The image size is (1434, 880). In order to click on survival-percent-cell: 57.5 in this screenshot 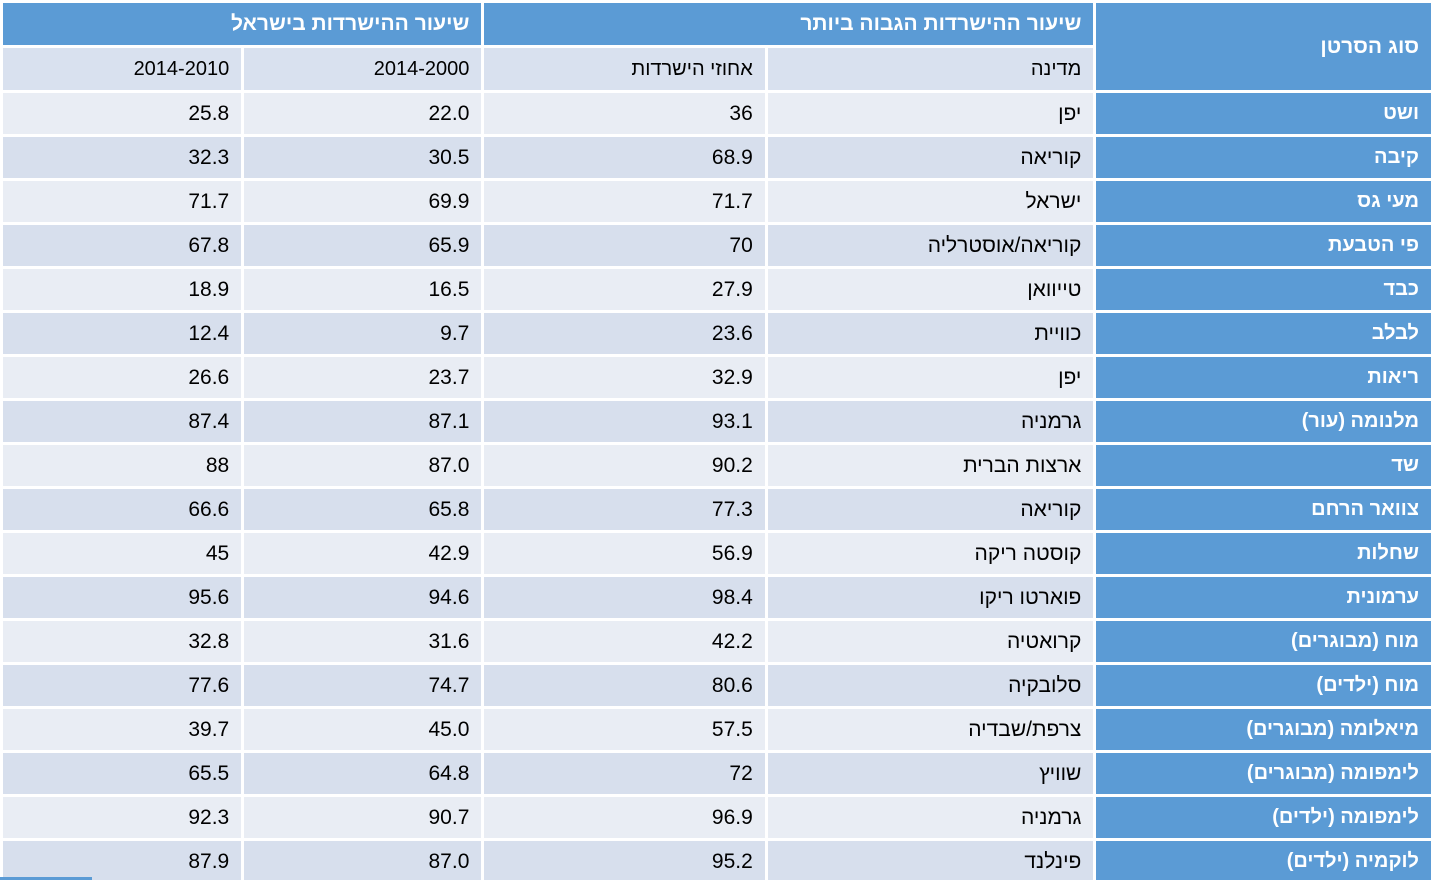, I will do `click(624, 729)`.